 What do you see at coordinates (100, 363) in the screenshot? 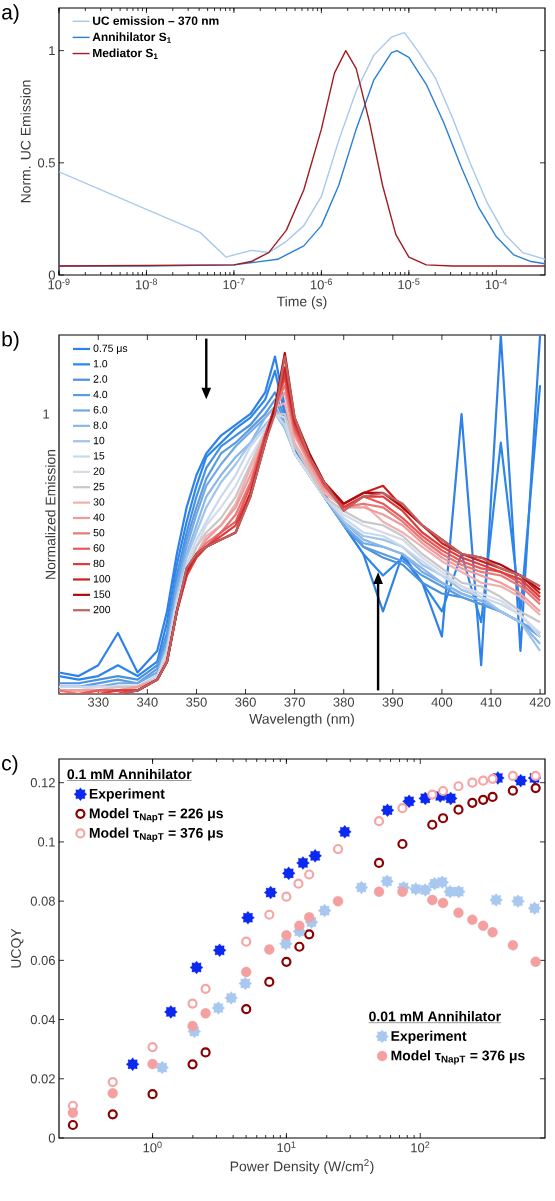
I see `legend-label: 1.0` at bounding box center [100, 363].